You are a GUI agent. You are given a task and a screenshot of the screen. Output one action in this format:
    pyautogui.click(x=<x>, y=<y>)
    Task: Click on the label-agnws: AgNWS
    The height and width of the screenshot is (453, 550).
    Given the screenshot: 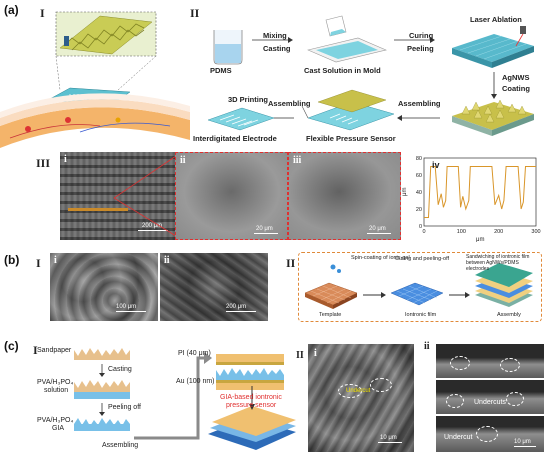 What is the action you would take?
    pyautogui.click(x=516, y=77)
    